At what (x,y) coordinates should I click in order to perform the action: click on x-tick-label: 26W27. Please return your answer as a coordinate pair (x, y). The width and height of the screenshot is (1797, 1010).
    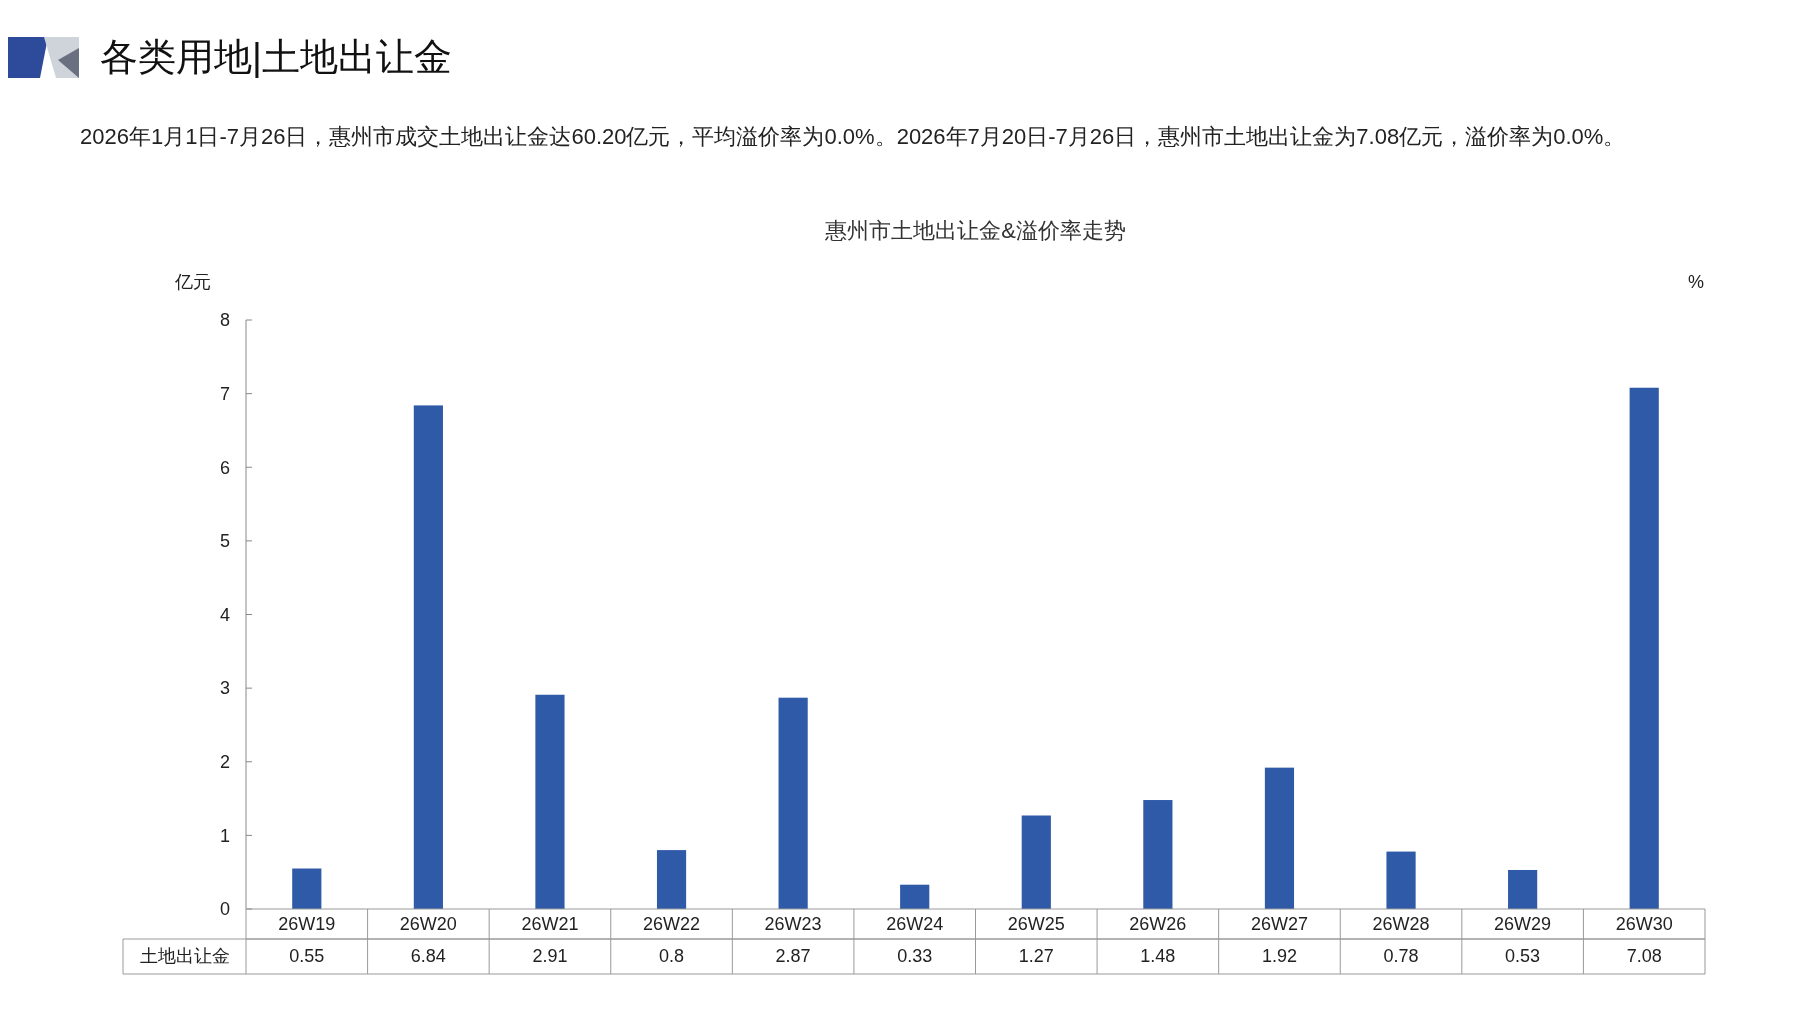
    Looking at the image, I should click on (1279, 924).